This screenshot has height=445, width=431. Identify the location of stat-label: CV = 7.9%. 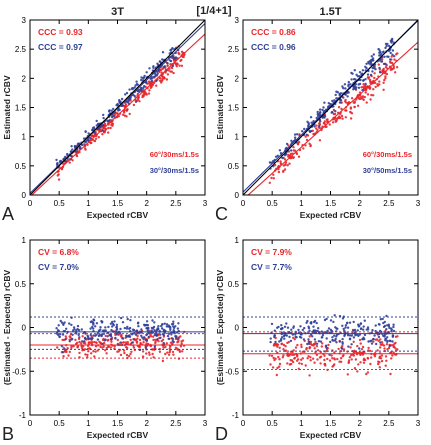
(271, 252).